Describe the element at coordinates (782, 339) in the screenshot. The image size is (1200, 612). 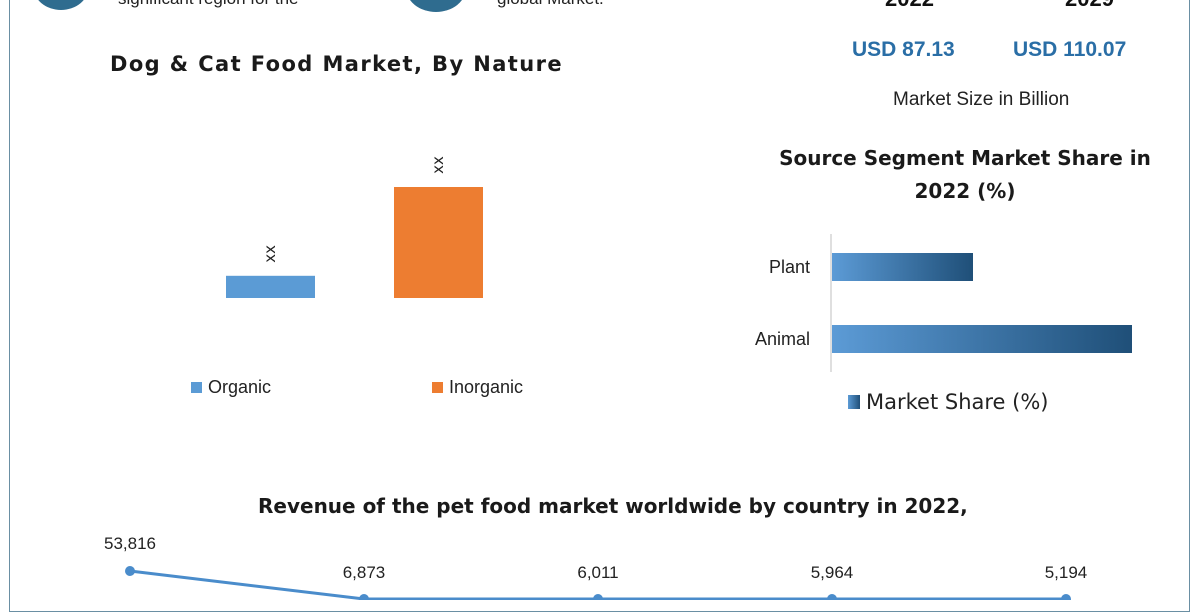
I see `source-category-label: Animal` at that location.